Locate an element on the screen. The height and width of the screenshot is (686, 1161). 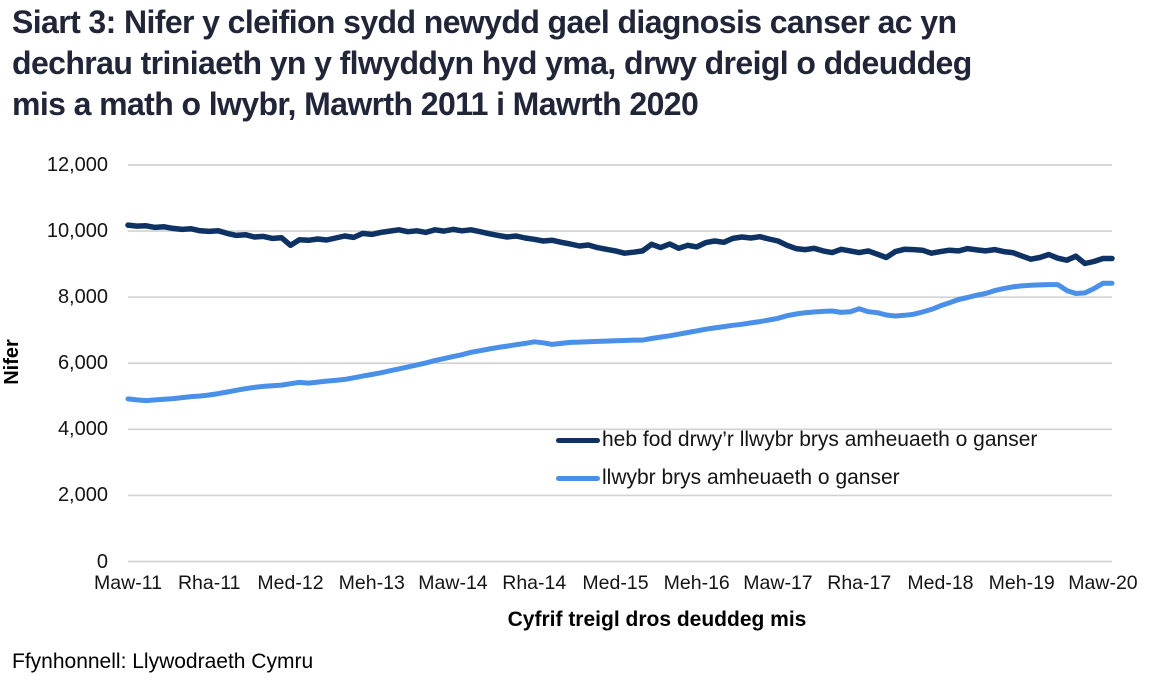
x-tick-label: Meh-16 is located at coordinates (696, 583).